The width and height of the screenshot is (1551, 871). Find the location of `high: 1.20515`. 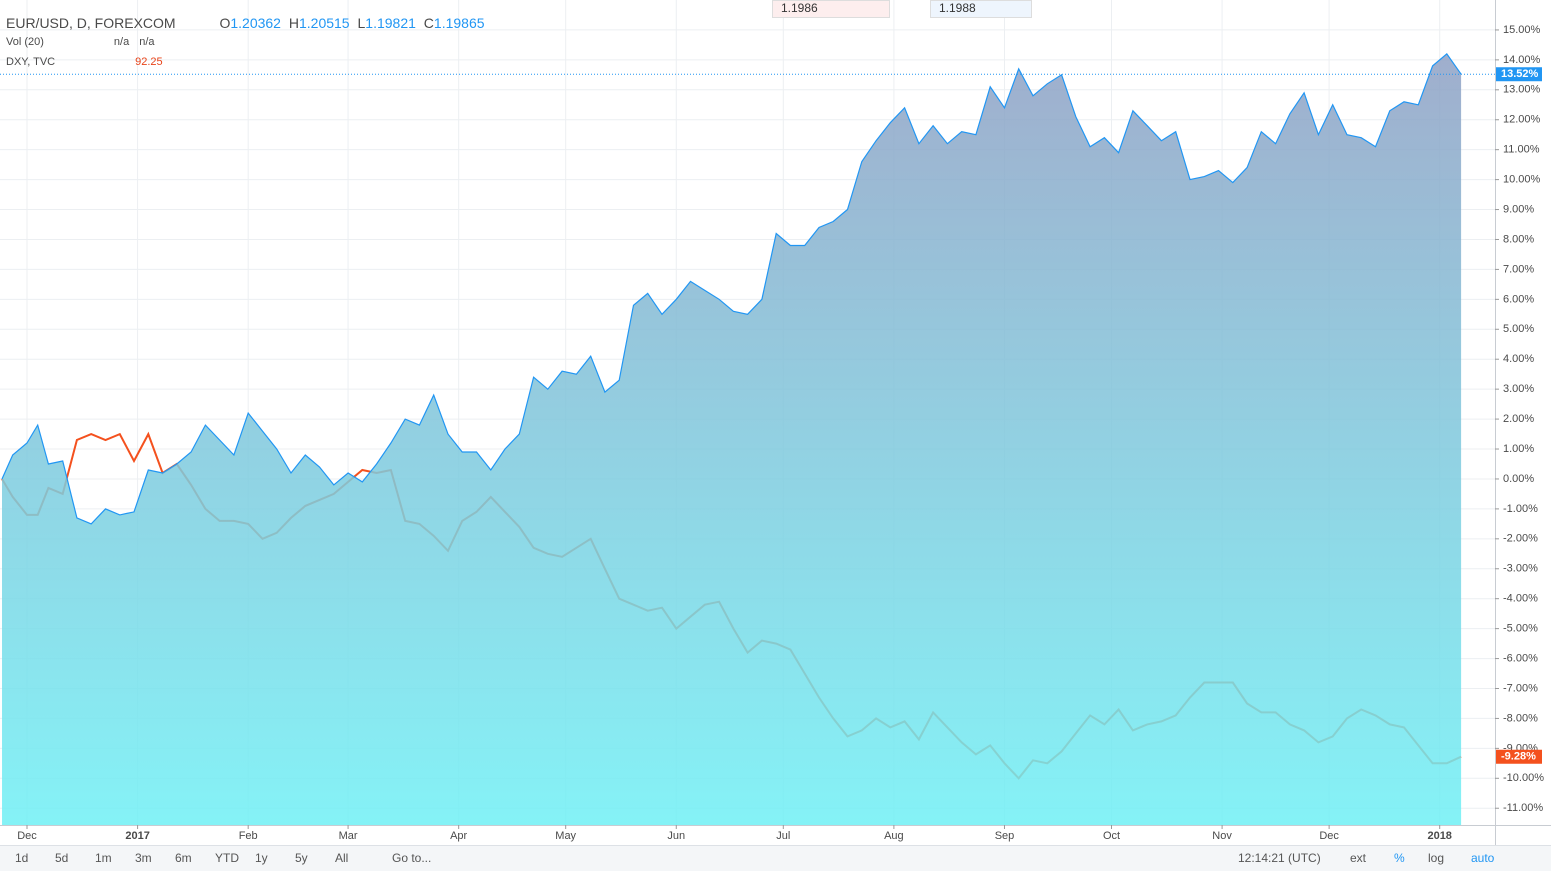

high: 1.20515 is located at coordinates (324, 23).